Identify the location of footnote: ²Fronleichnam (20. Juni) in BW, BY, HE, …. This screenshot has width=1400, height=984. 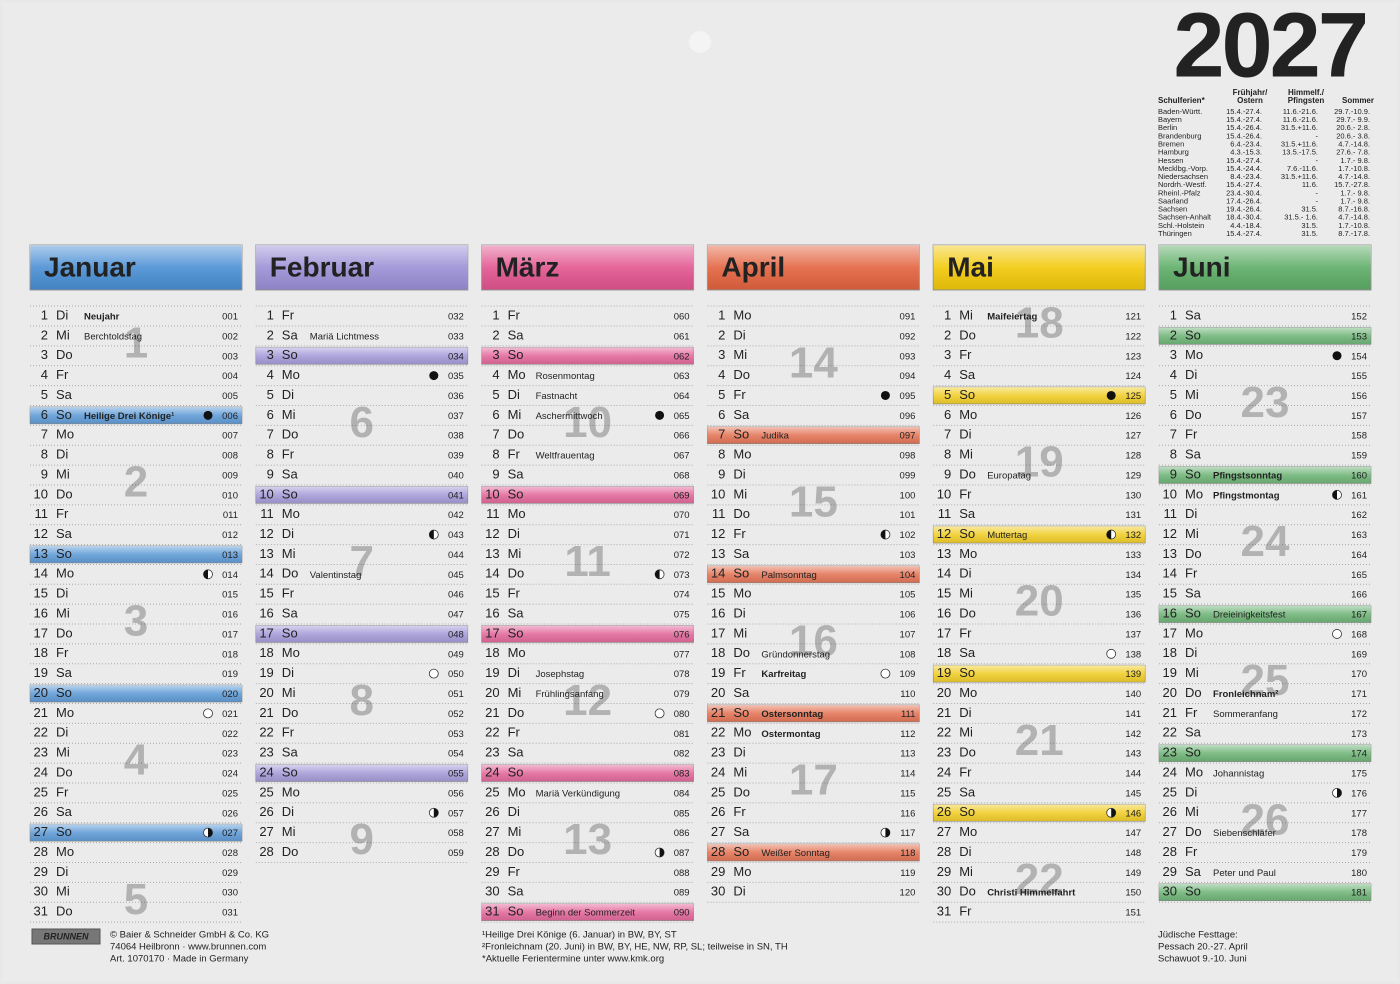
(635, 947).